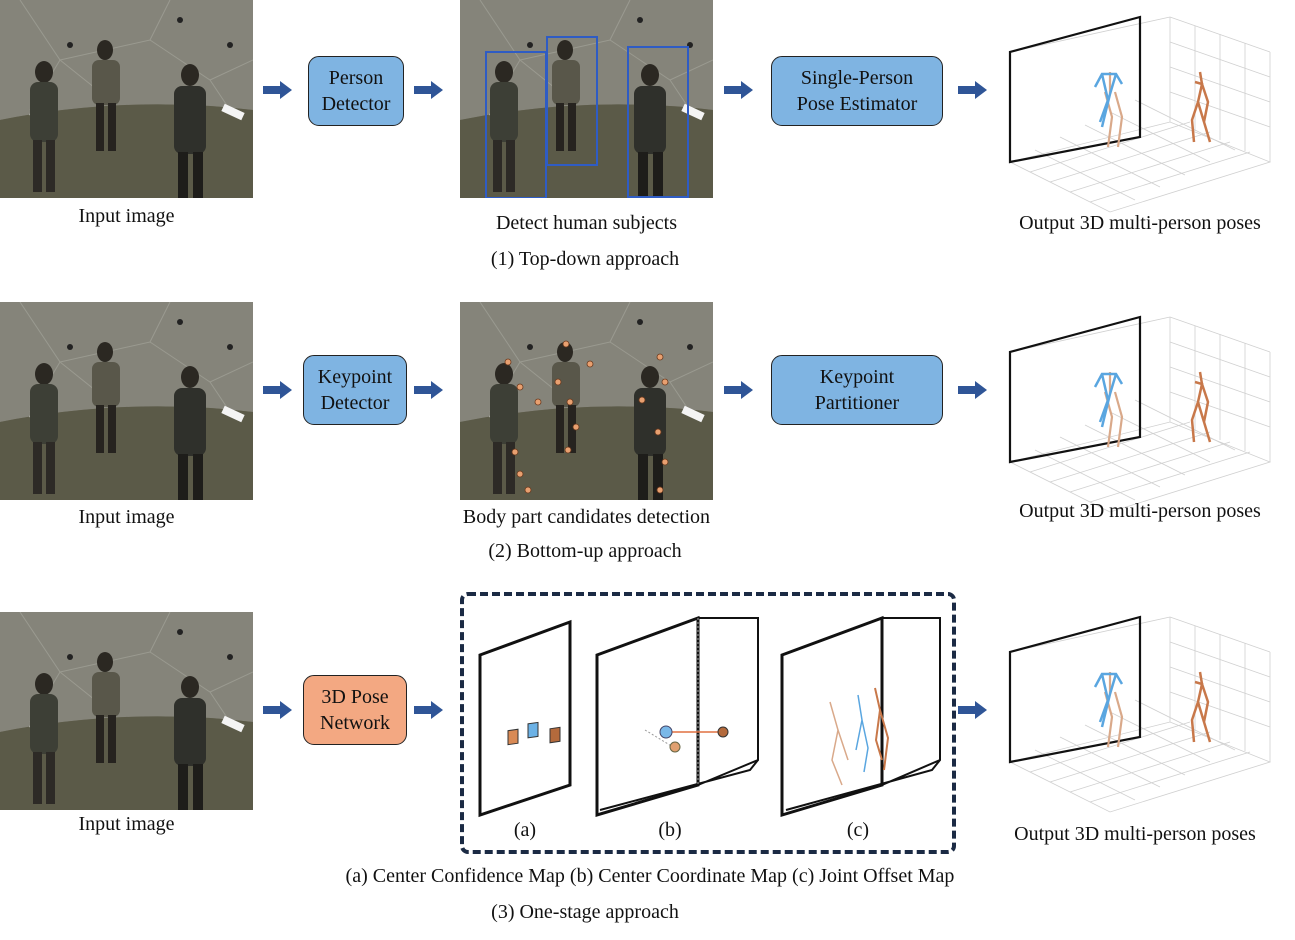  What do you see at coordinates (525, 830) in the screenshot?
I see `map-label-a: (a)` at bounding box center [525, 830].